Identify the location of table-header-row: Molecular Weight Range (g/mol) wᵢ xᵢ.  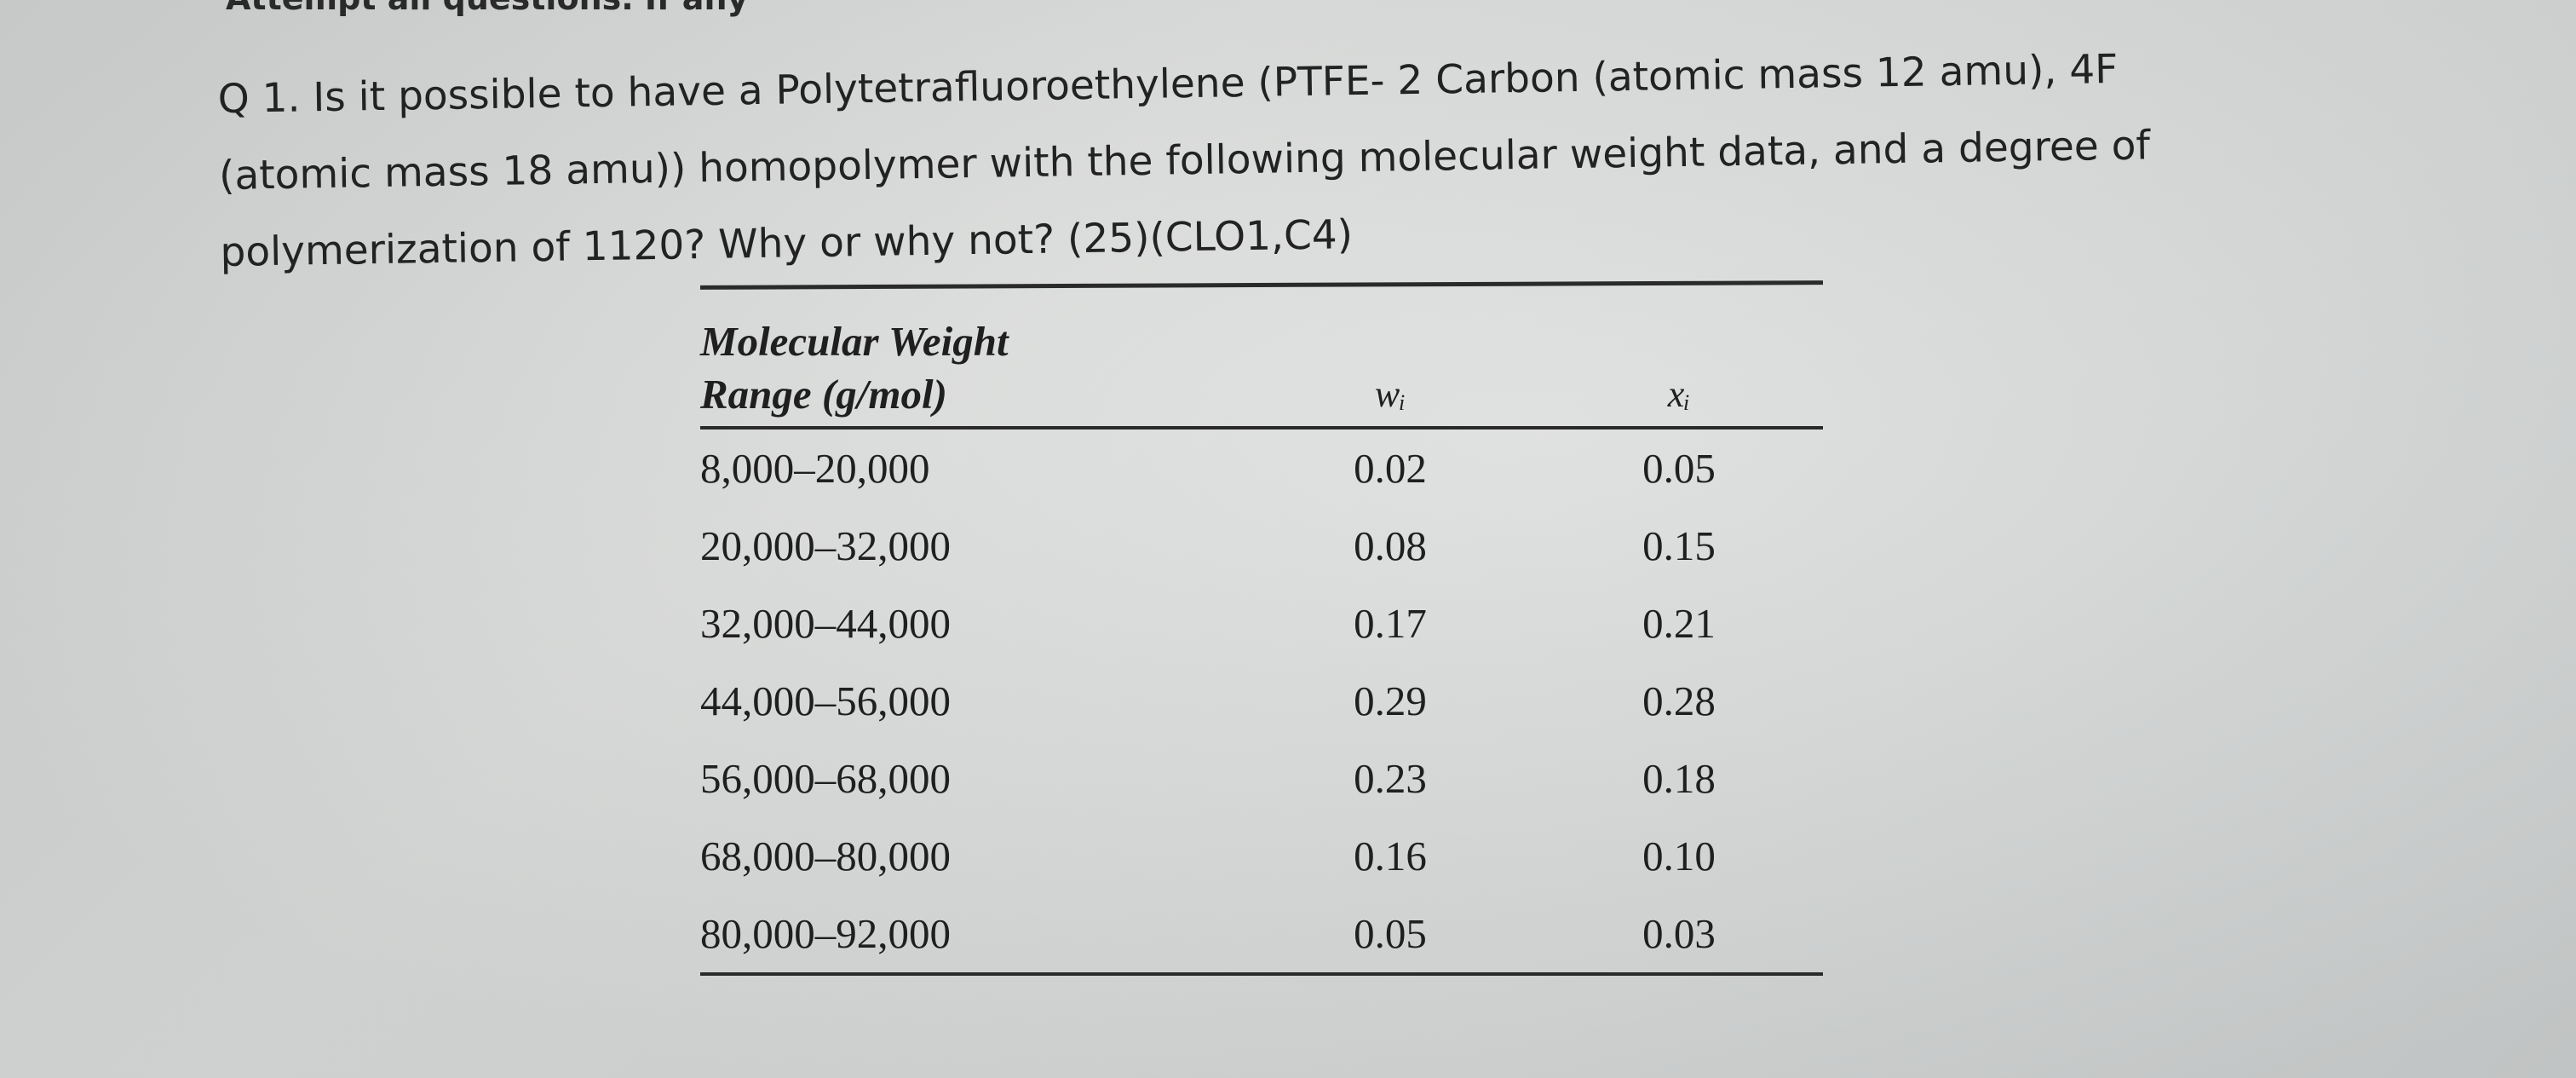
(1262, 372).